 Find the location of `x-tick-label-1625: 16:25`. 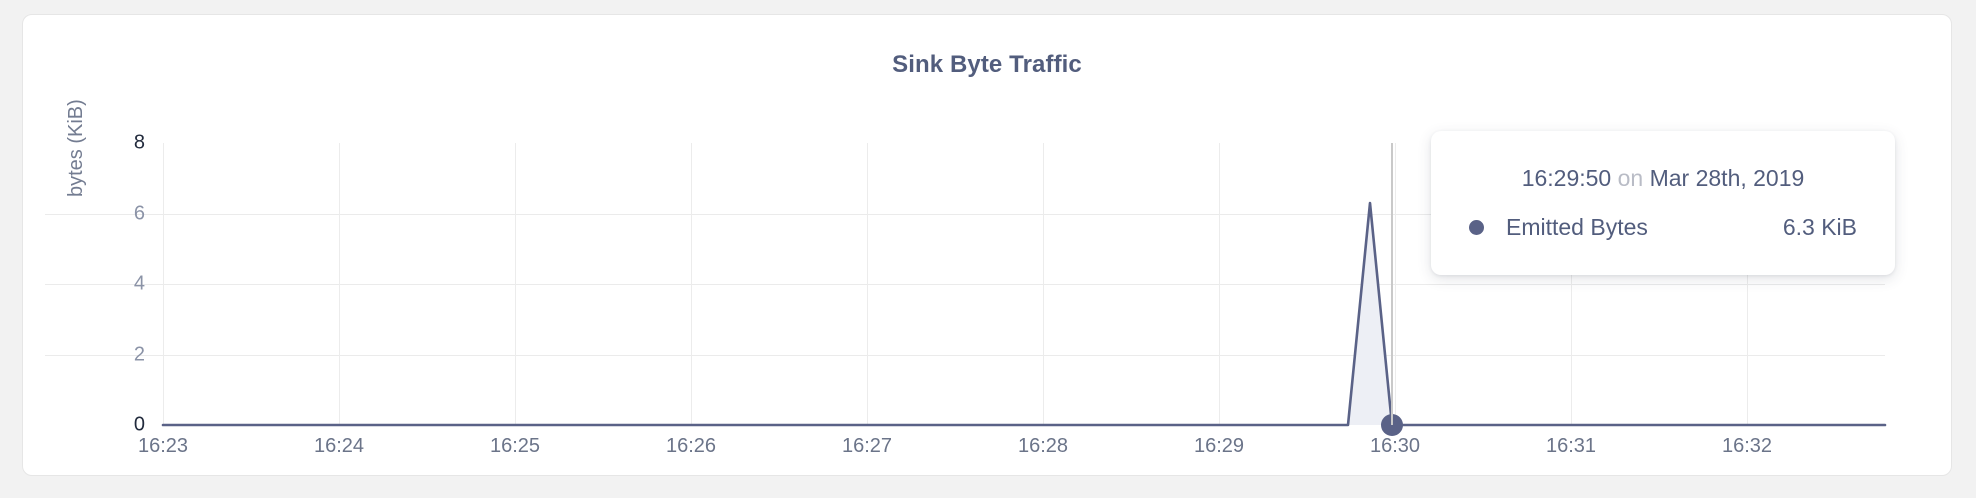

x-tick-label-1625: 16:25 is located at coordinates (515, 446).